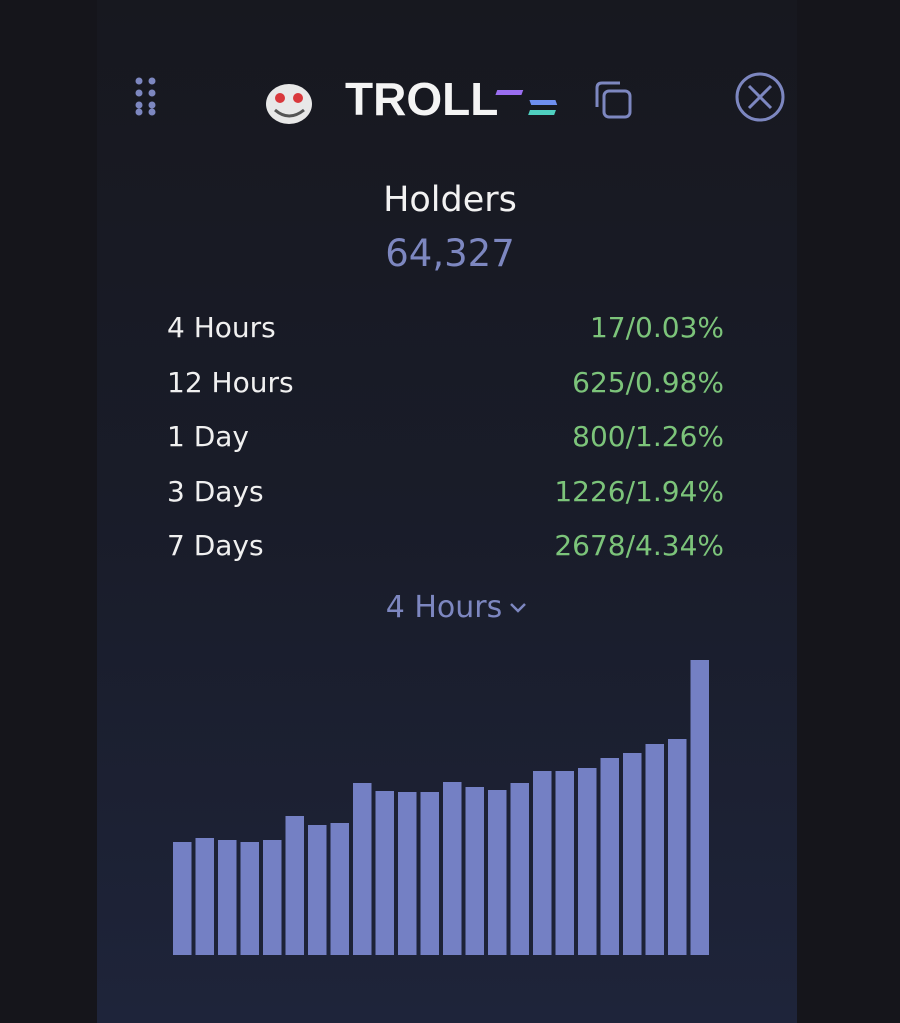 Image resolution: width=900 pixels, height=1023 pixels. Describe the element at coordinates (215, 545) in the screenshot. I see `stat-label: 7 Days` at that location.